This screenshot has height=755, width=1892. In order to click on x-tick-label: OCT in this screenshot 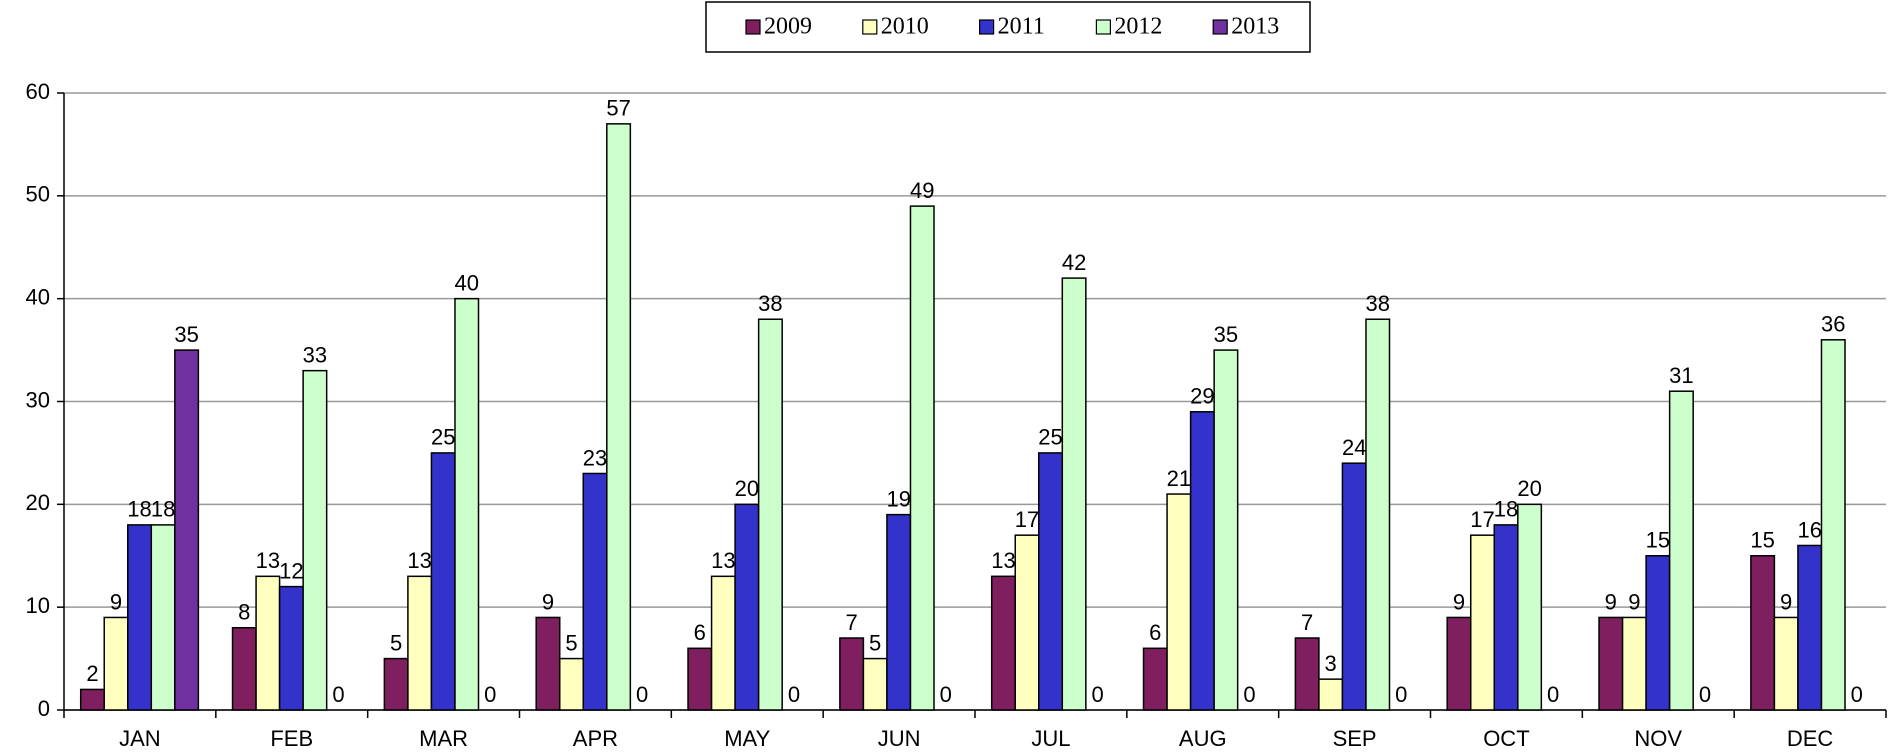, I will do `click(1506, 738)`.